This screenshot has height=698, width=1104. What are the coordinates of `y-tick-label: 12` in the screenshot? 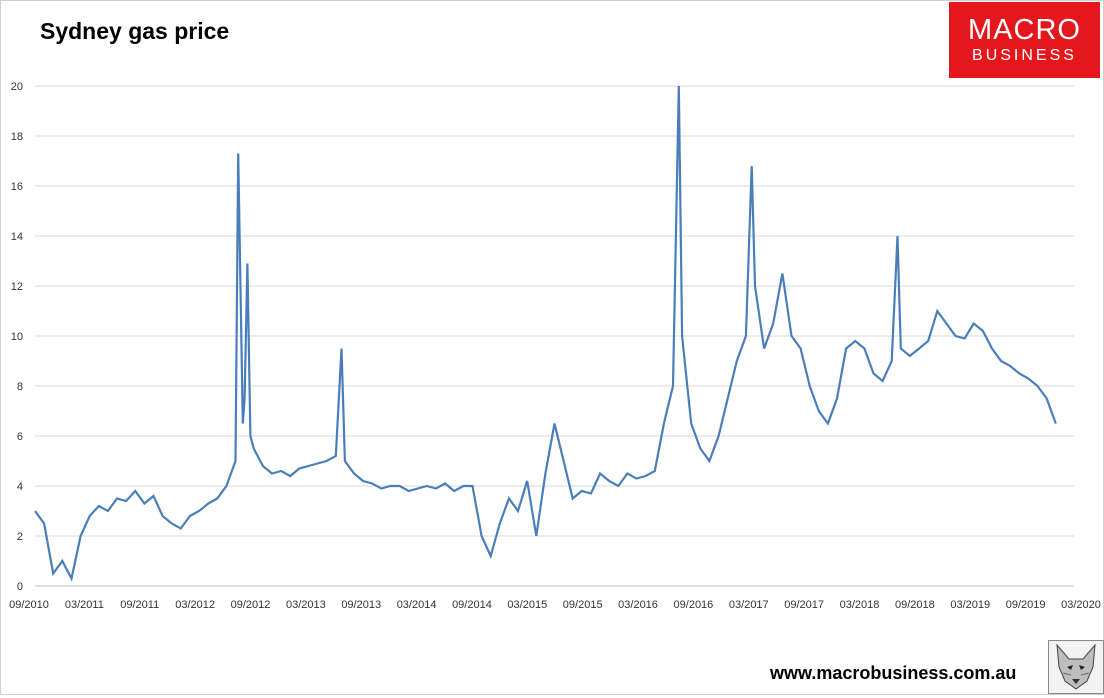 It's located at (17, 287).